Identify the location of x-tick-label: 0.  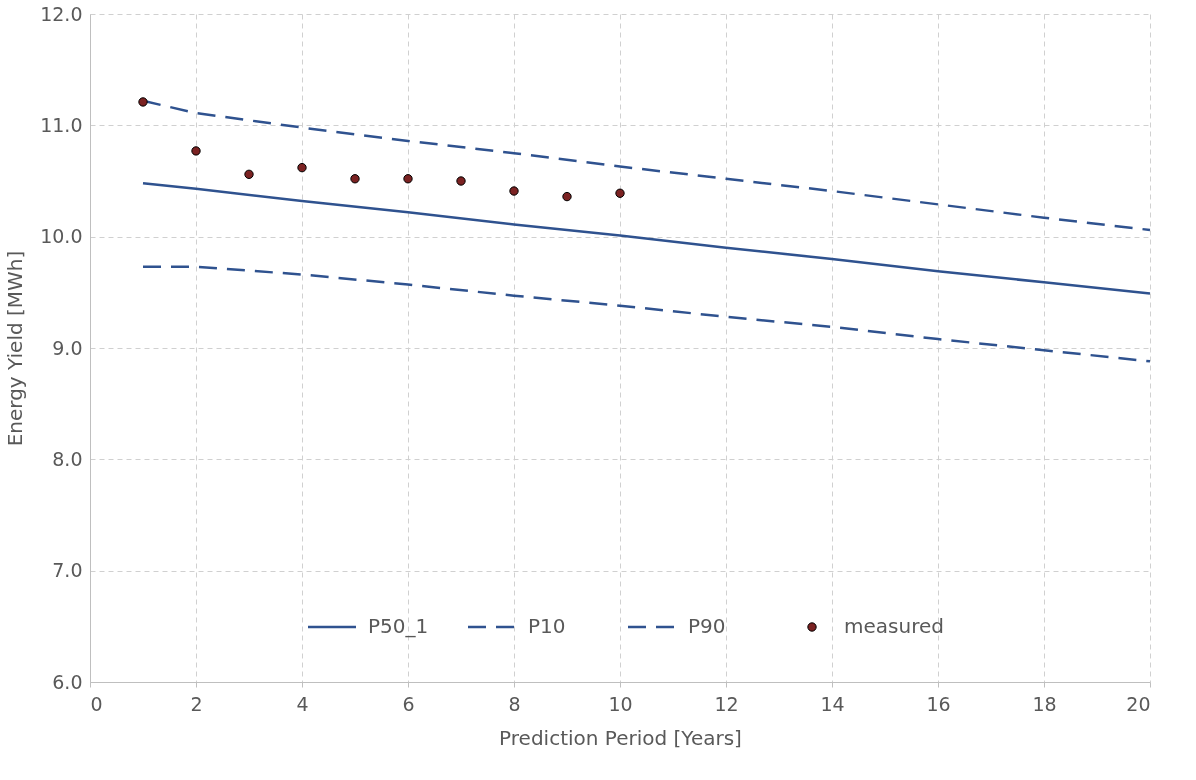
(96, 703).